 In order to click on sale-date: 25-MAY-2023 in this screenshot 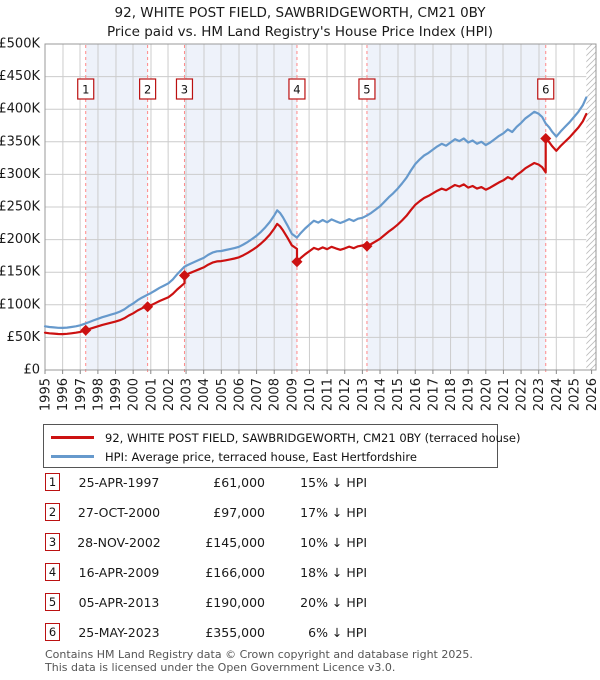, I will do `click(119, 632)`.